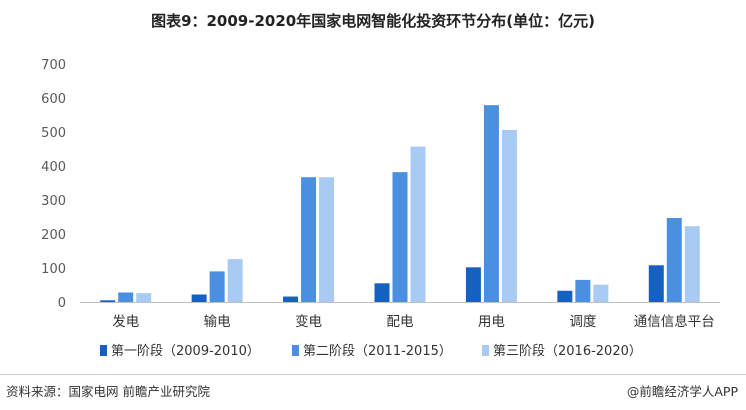  Describe the element at coordinates (217, 322) in the screenshot. I see `x-tick-label: 输电` at that location.